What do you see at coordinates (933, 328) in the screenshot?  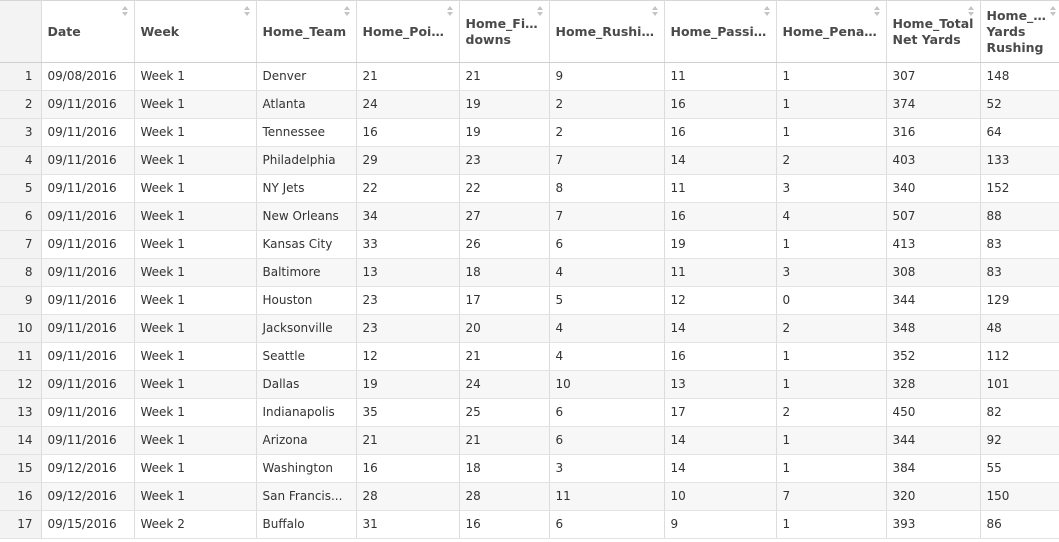 I see `home-total-net-yards-cell: 348` at bounding box center [933, 328].